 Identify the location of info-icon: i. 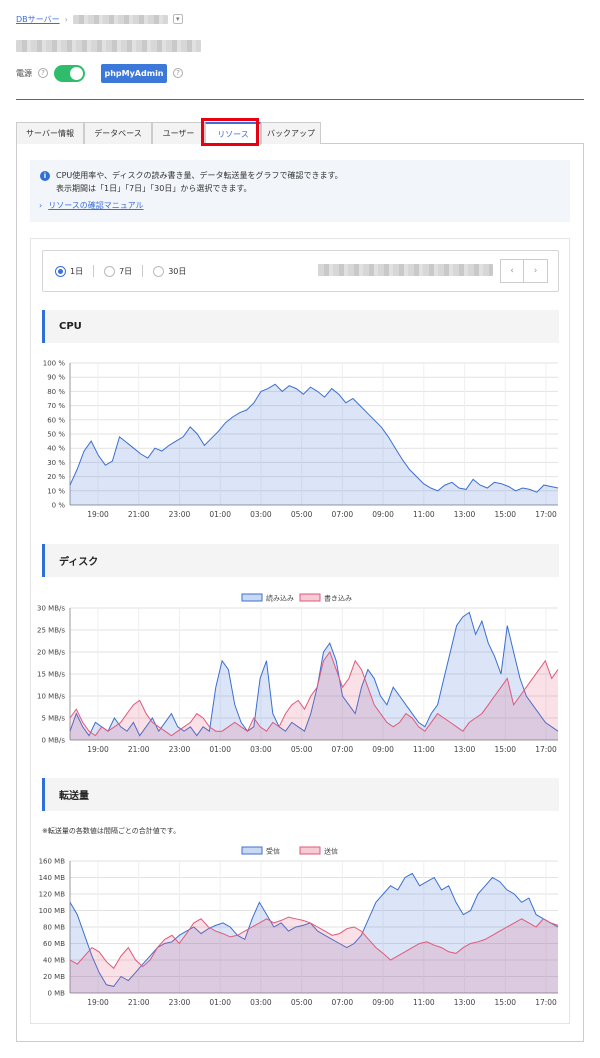
(45, 176).